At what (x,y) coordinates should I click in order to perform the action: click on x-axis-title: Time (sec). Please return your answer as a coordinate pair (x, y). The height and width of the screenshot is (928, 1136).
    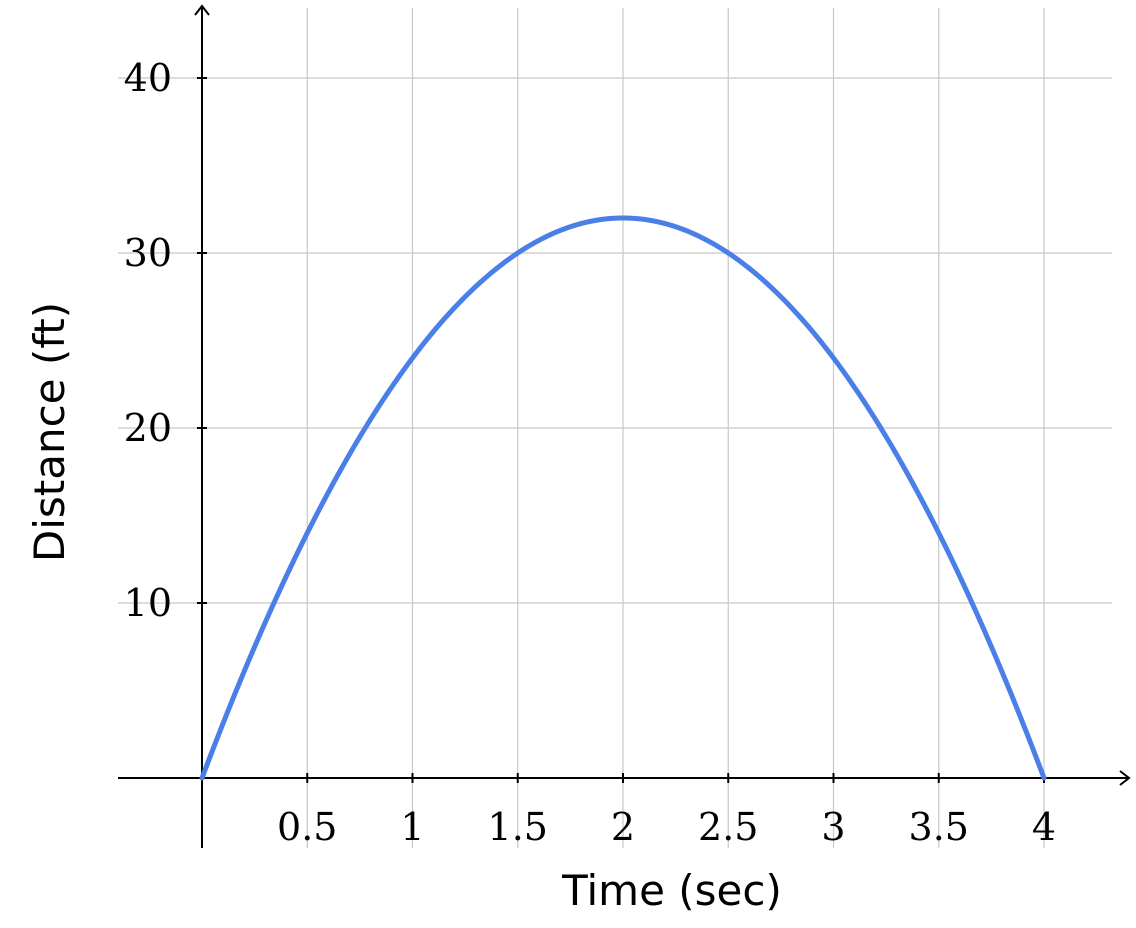
    Looking at the image, I should click on (671, 890).